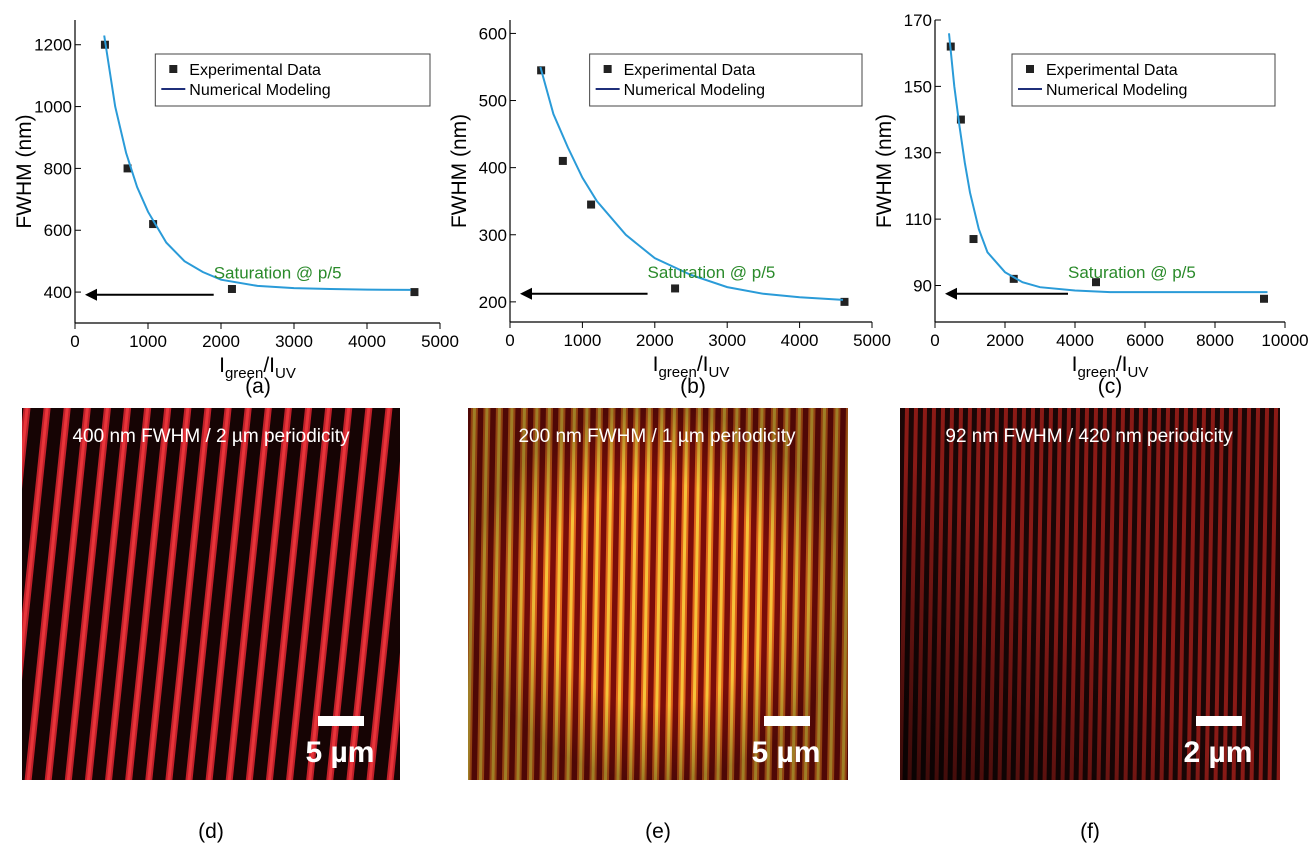 The height and width of the screenshot is (858, 1313). Describe the element at coordinates (1215, 340) in the screenshot. I see `x-tick-label: 8000` at that location.